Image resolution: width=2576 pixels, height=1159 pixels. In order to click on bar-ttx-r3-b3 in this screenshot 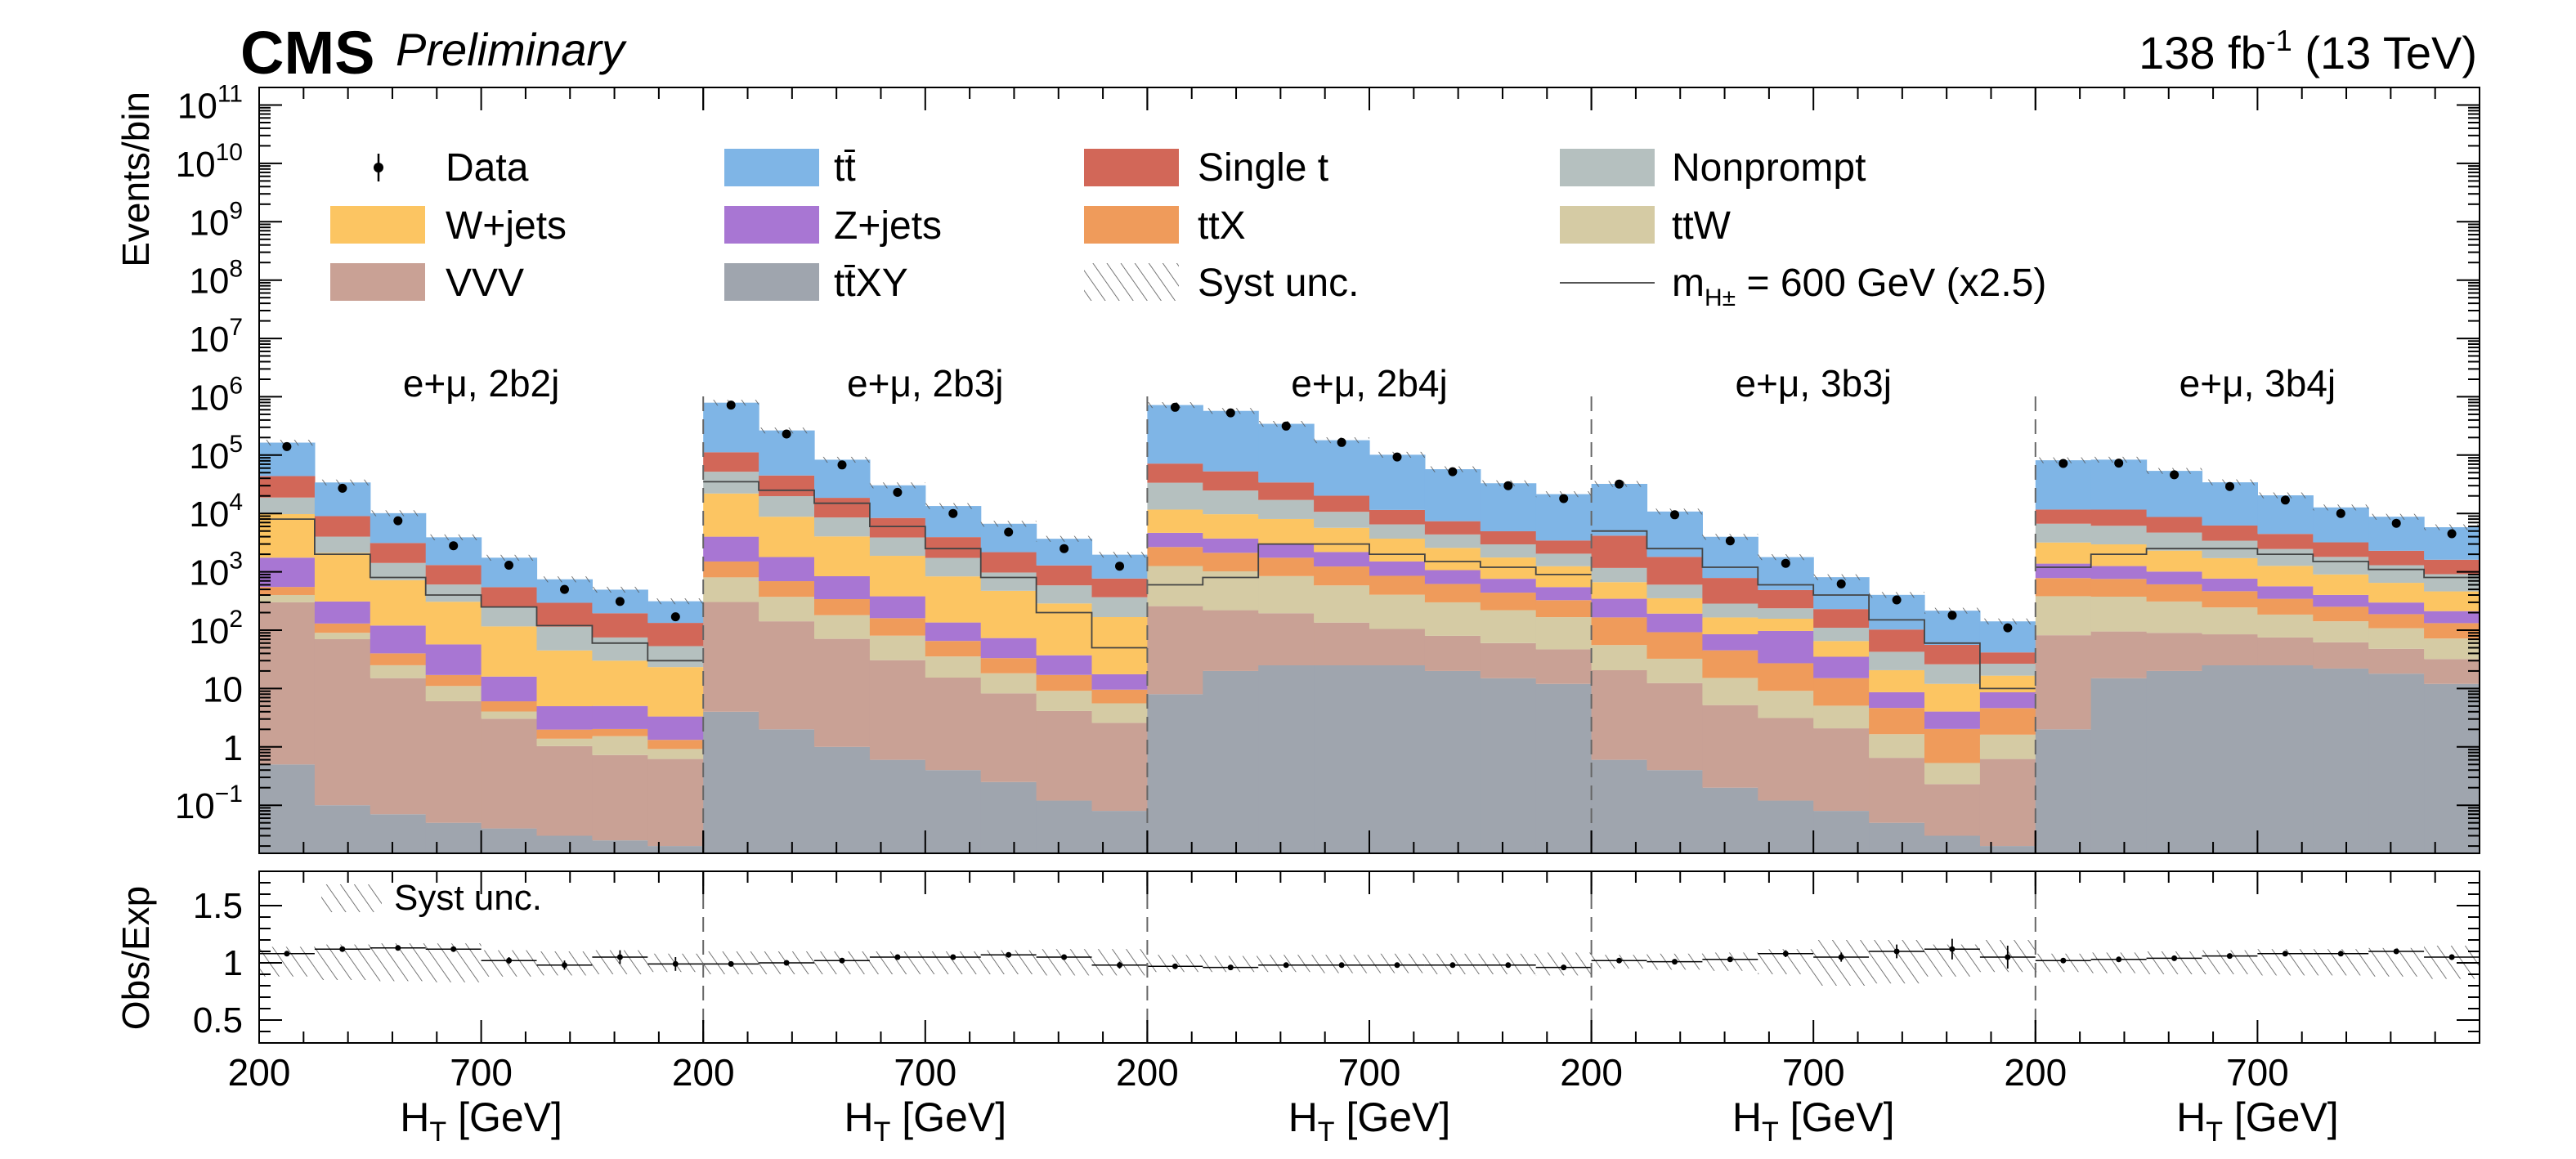, I will do `click(1786, 677)`.